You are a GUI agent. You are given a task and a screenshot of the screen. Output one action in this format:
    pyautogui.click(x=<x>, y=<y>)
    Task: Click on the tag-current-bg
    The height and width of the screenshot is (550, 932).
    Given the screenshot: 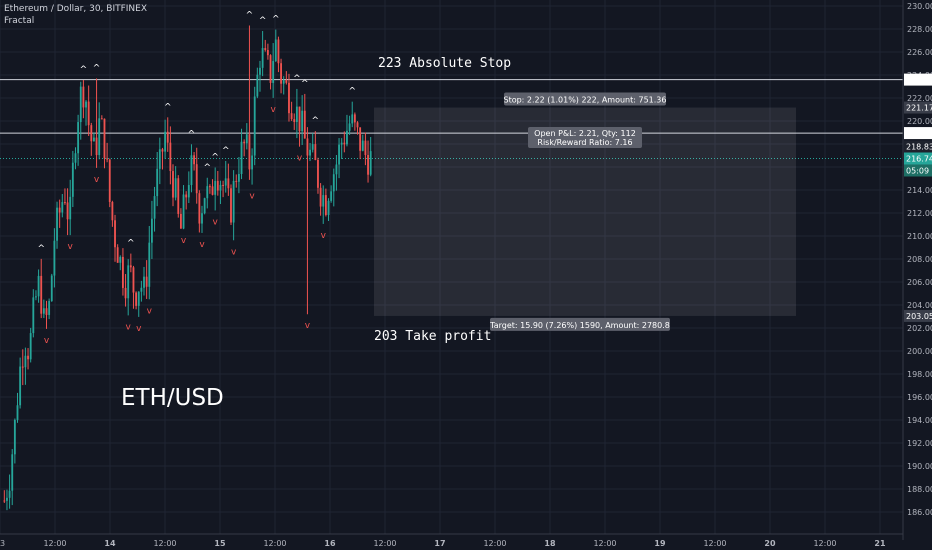 What is the action you would take?
    pyautogui.click(x=918, y=158)
    